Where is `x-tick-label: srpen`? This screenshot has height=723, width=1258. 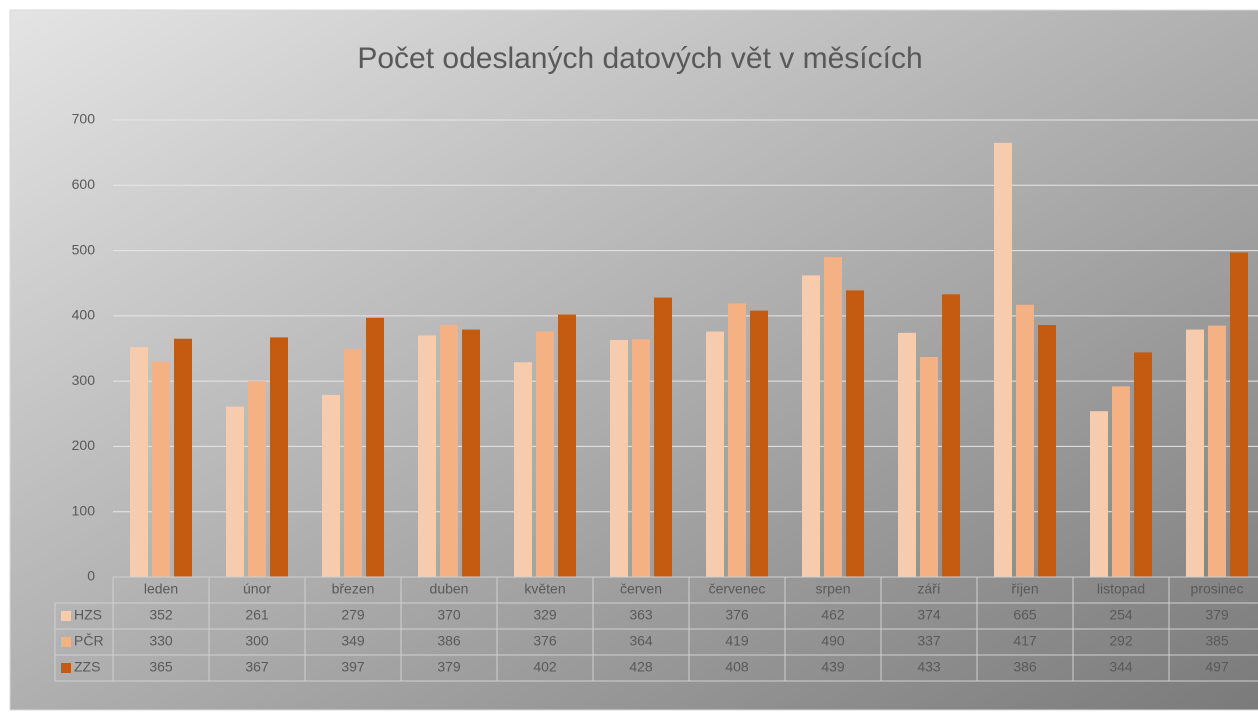
x-tick-label: srpen is located at coordinates (832, 589).